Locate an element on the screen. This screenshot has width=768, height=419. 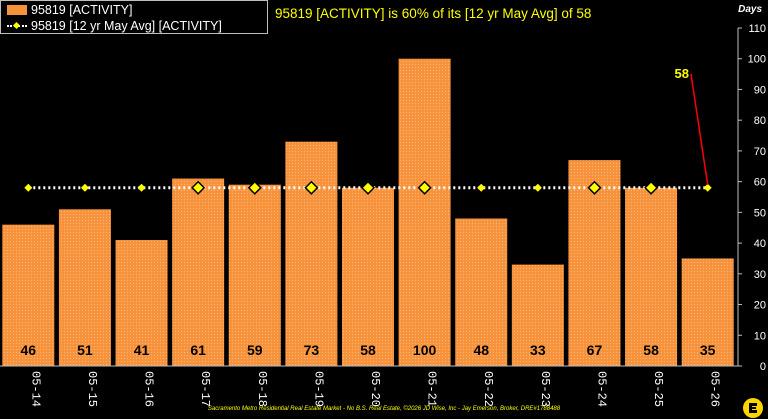
y-tick-label-100: 100 is located at coordinates (757, 60).